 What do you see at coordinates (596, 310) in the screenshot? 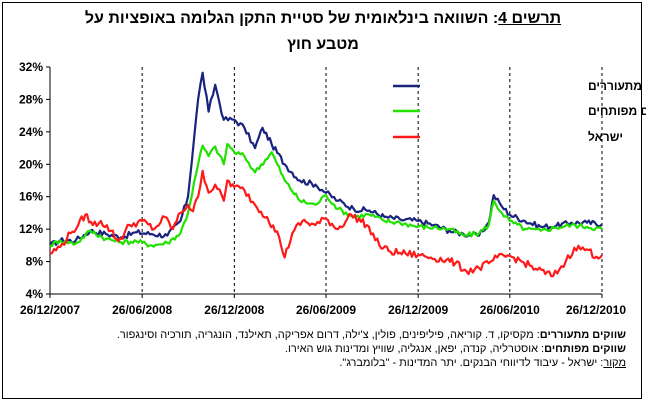
I see `x-tick-label: 26/12/2010` at bounding box center [596, 310].